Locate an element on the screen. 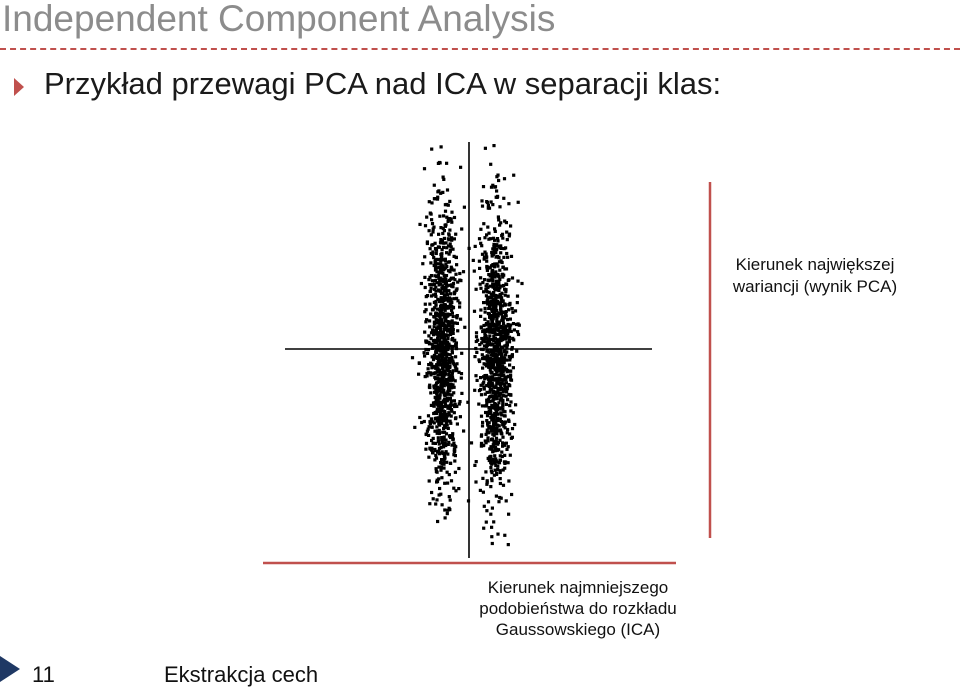 Image resolution: width=960 pixels, height=691 pixels. ica-label-line-1: Kierunek najmniejszego is located at coordinates (578, 587).